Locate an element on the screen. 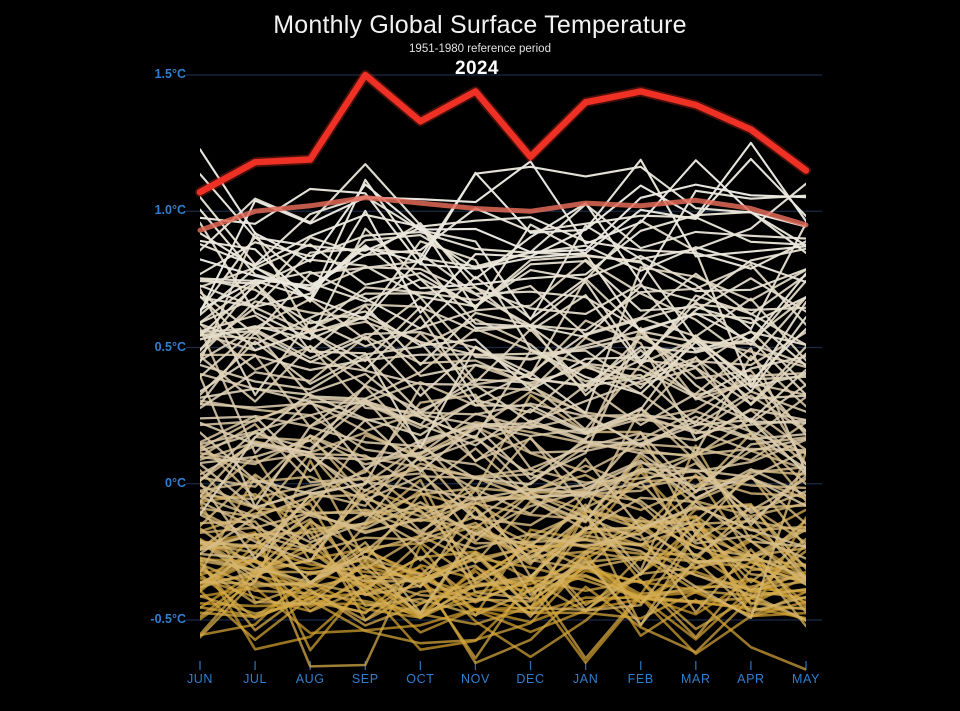 This screenshot has width=960, height=711. secondary-highlight-line is located at coordinates (503, 214).